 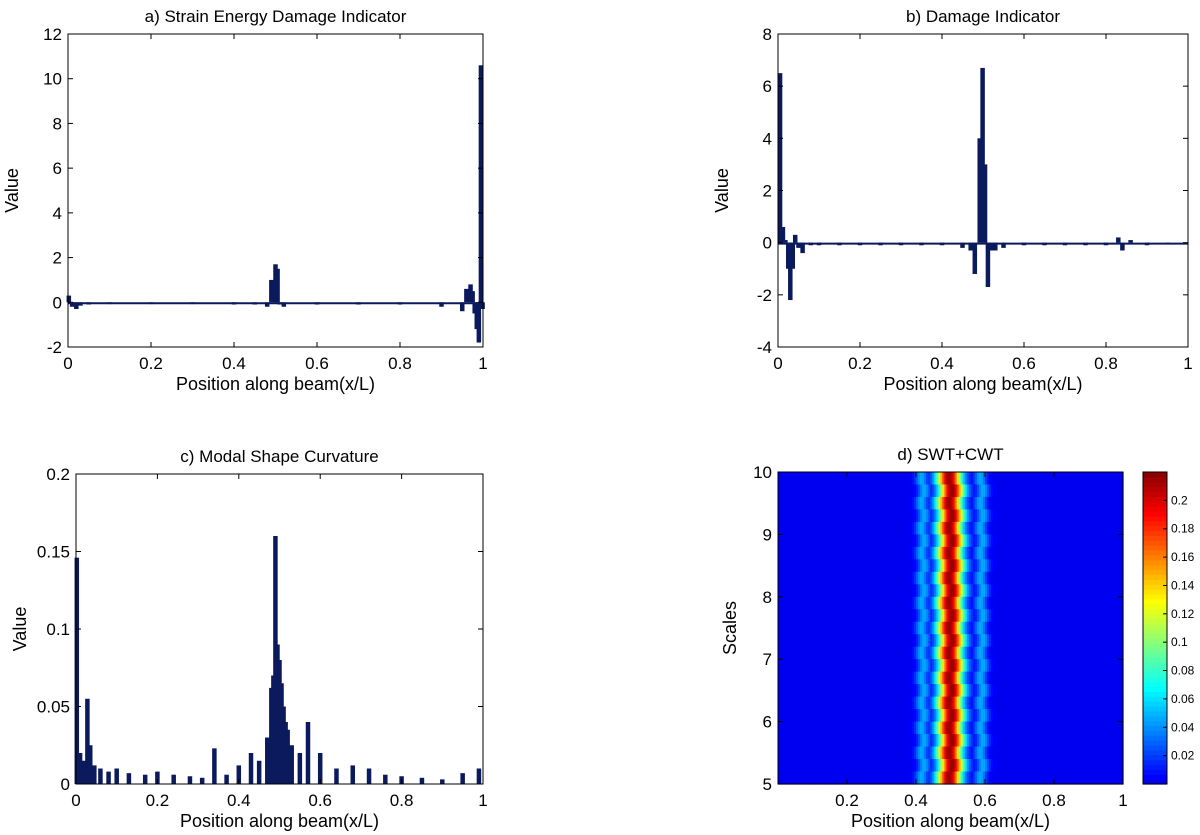 What do you see at coordinates (767, 191) in the screenshot?
I see `y-tick-label: 2` at bounding box center [767, 191].